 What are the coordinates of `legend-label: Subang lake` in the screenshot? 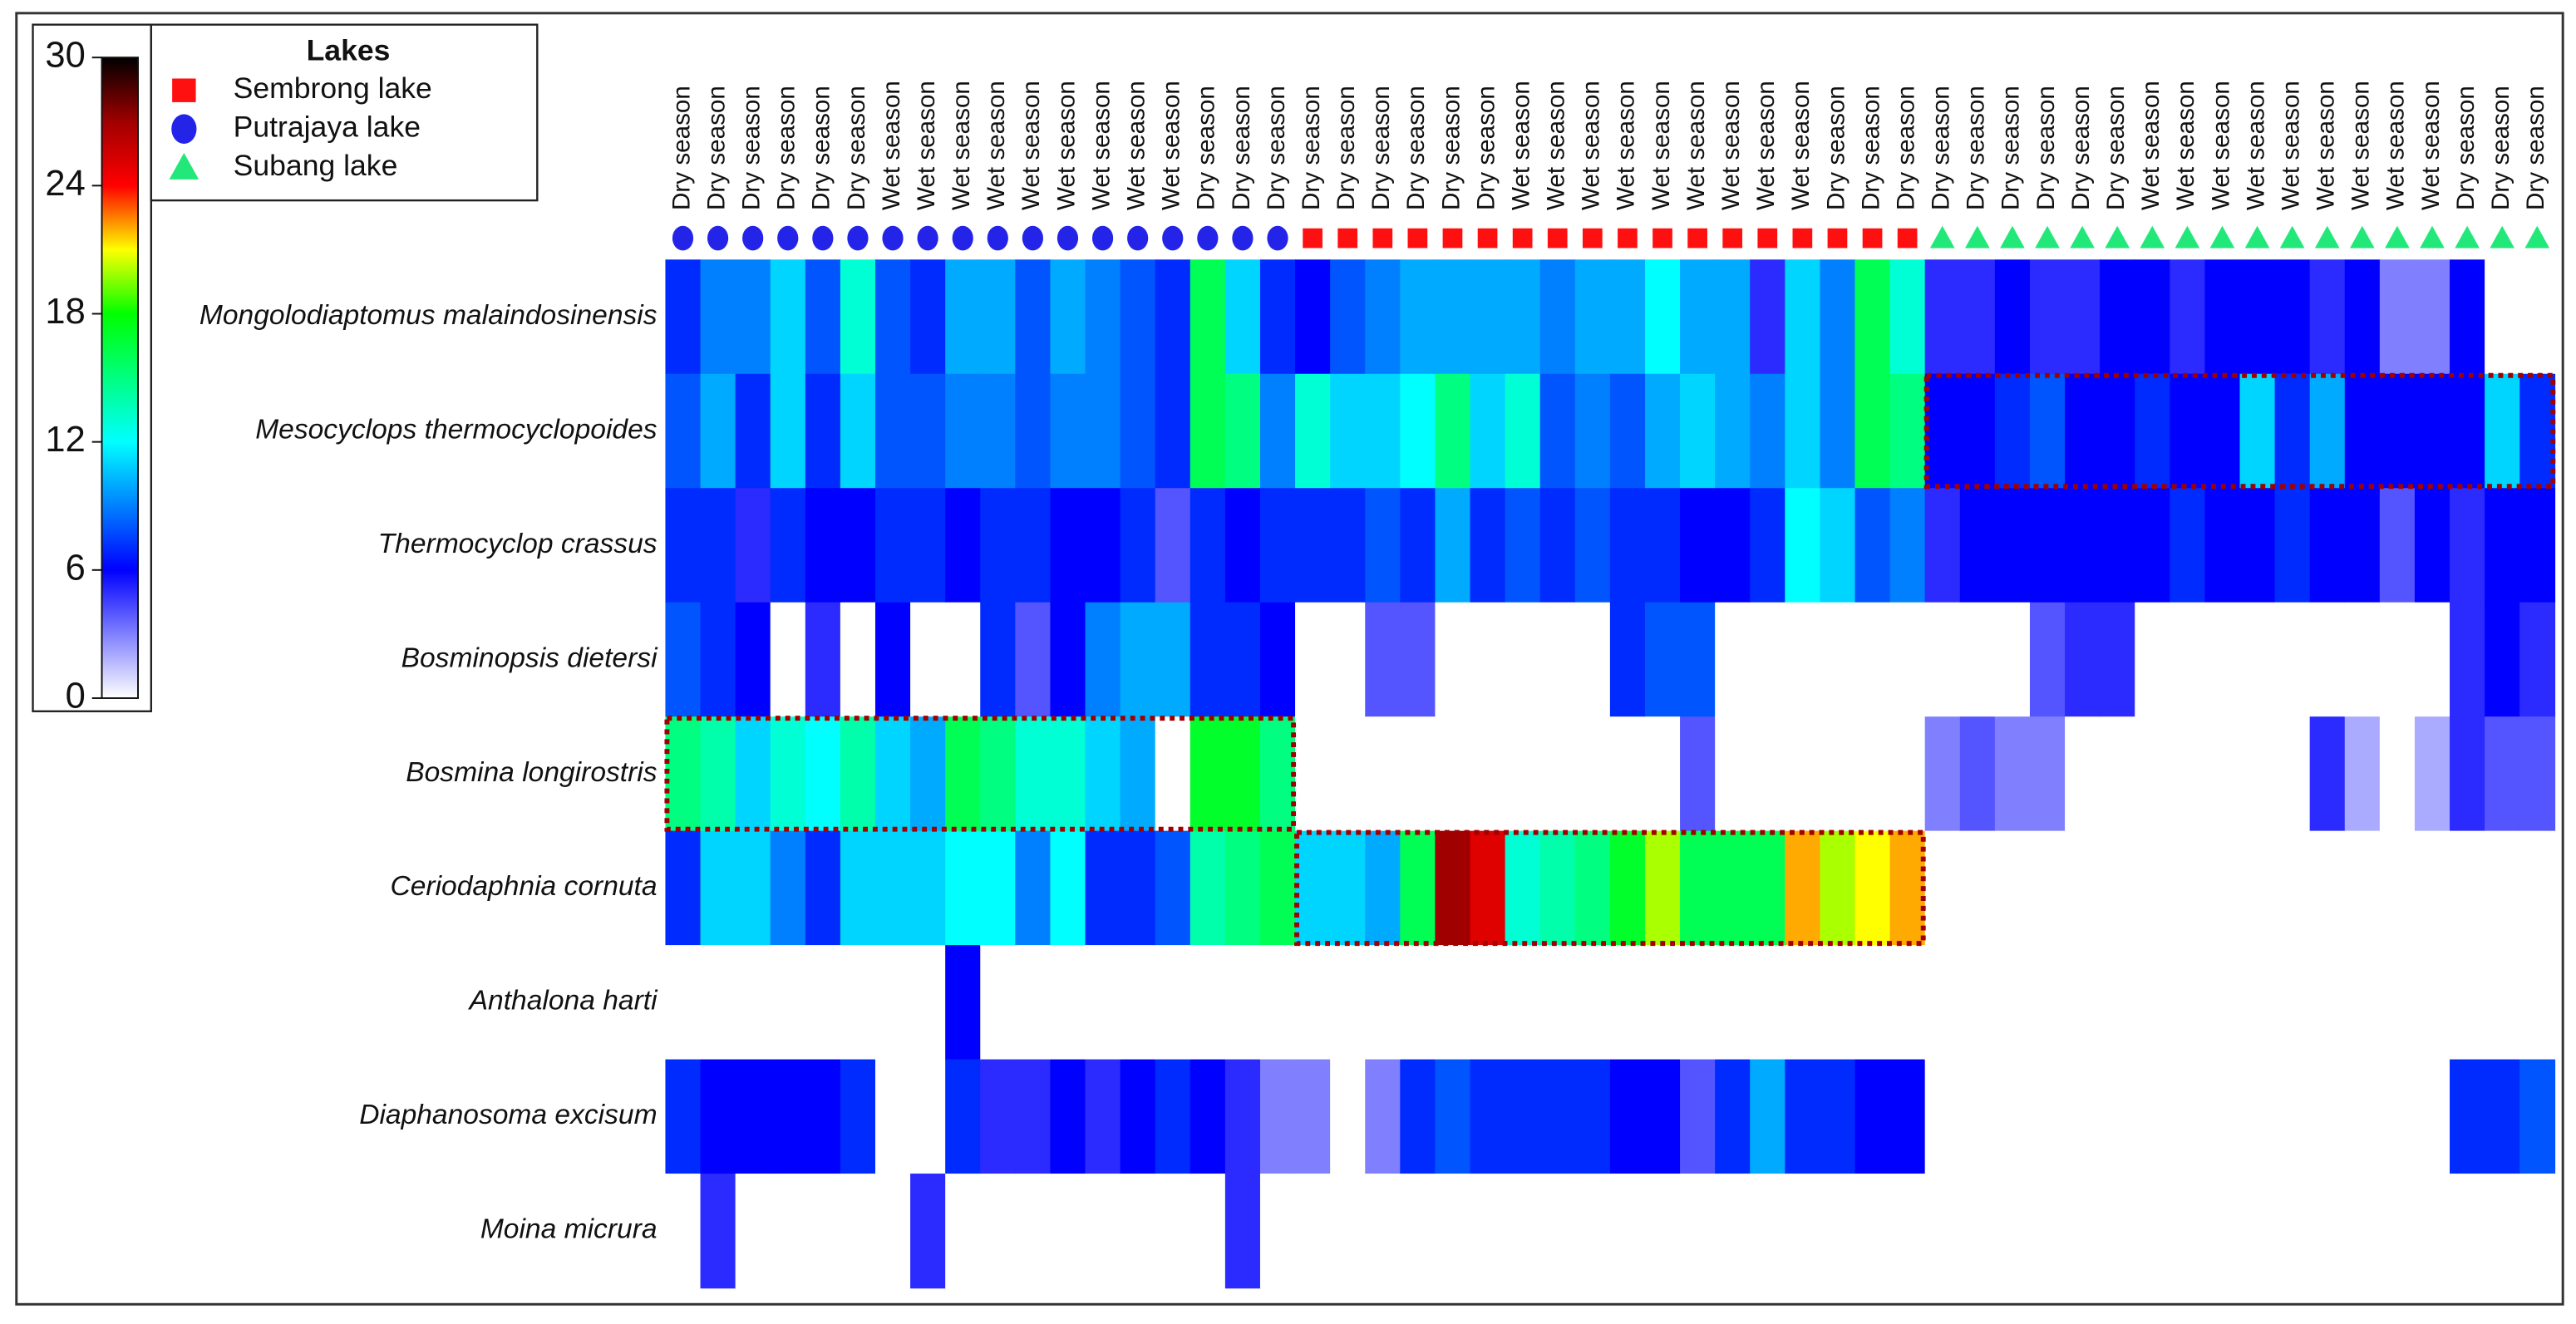 It's located at (316, 165).